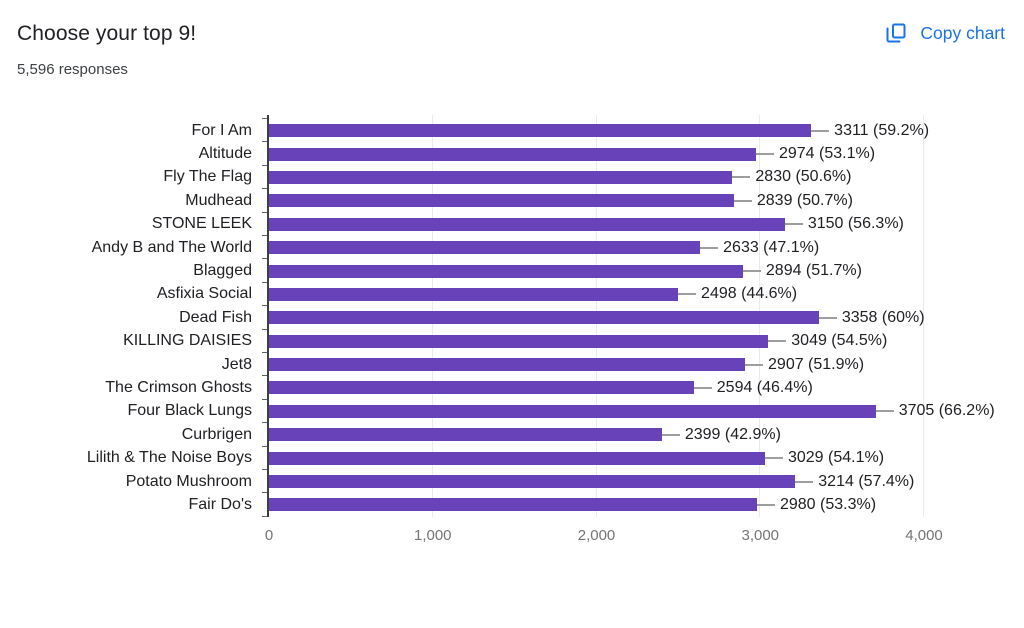 This screenshot has height=628, width=1024. What do you see at coordinates (171, 247) in the screenshot?
I see `bar-category-label: Andy B and The World` at bounding box center [171, 247].